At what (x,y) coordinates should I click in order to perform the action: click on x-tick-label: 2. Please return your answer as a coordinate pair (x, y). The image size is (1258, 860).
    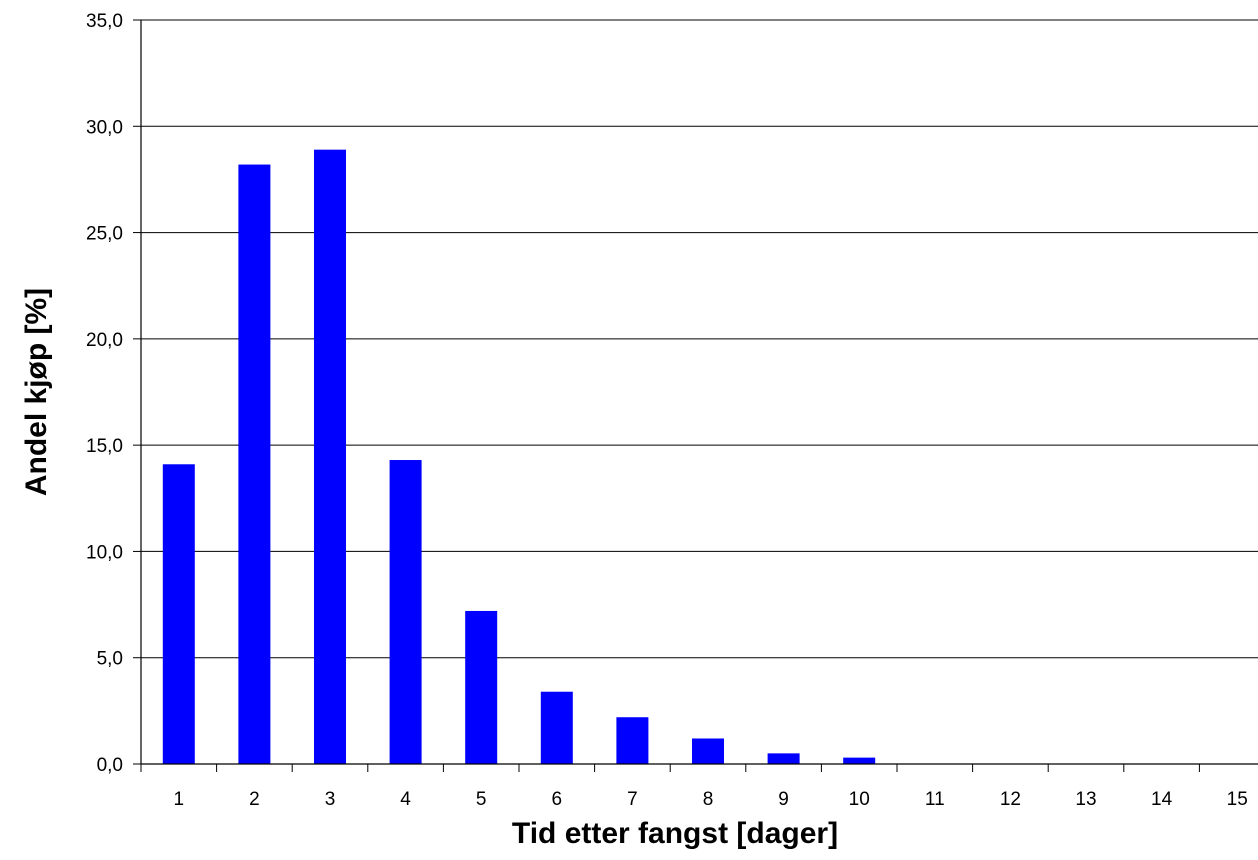
    Looking at the image, I should click on (254, 799).